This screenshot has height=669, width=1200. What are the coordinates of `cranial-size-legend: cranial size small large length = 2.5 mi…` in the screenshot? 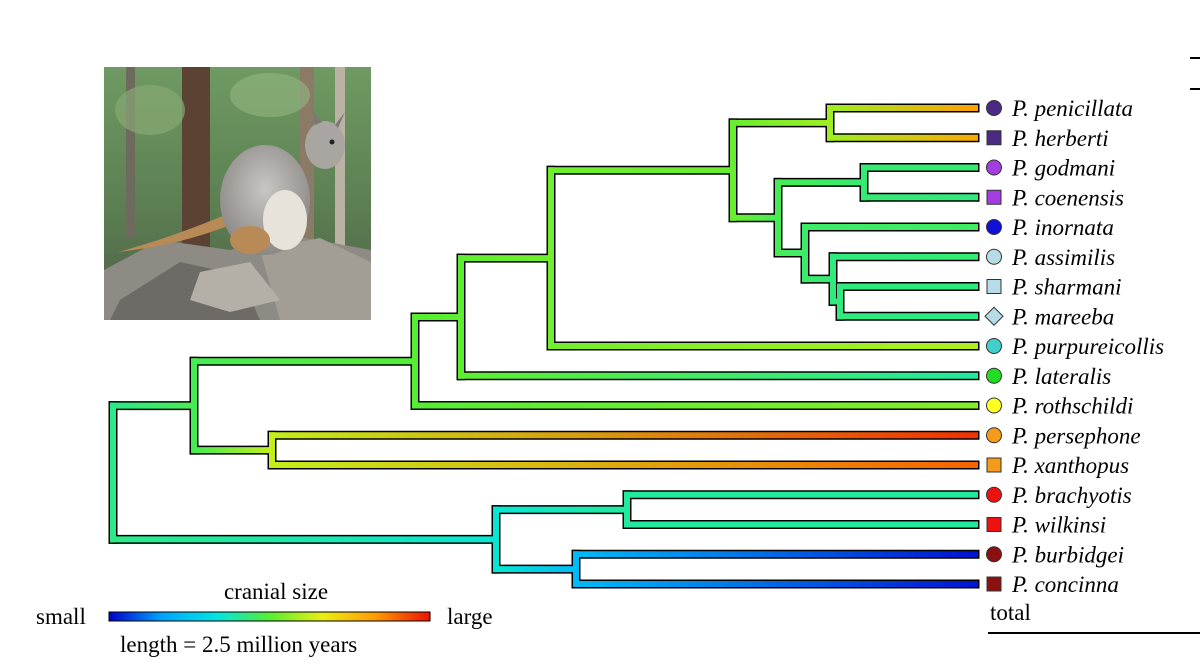 It's located at (264, 618).